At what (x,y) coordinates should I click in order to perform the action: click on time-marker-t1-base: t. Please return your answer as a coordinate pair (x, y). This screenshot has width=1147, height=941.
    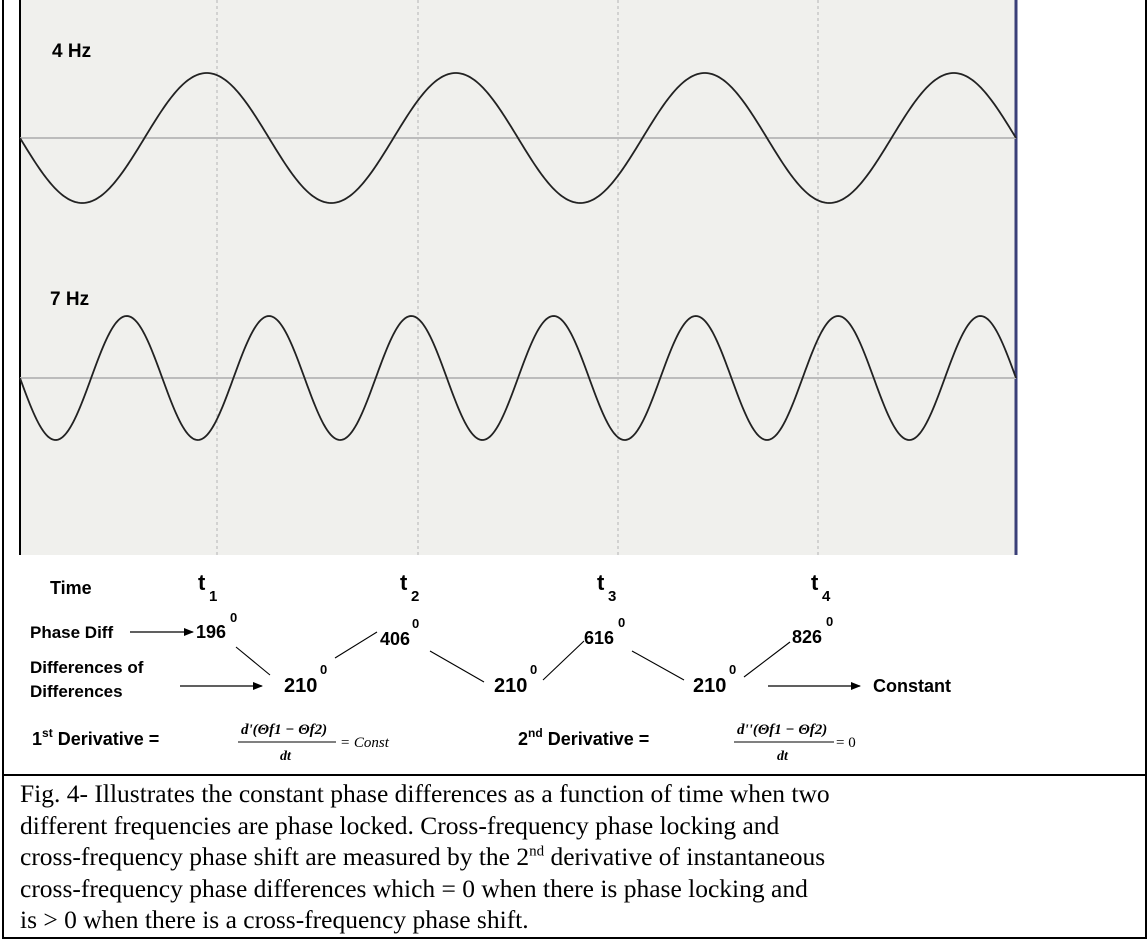
    Looking at the image, I should click on (202, 582).